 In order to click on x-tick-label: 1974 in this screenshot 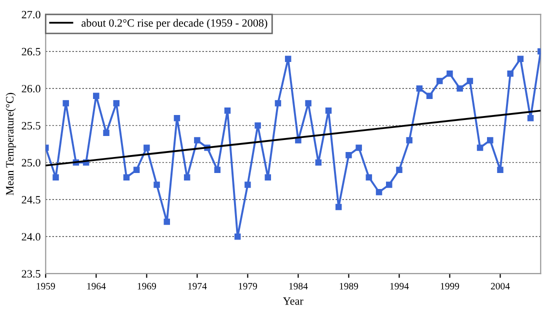, I will do `click(197, 286)`.